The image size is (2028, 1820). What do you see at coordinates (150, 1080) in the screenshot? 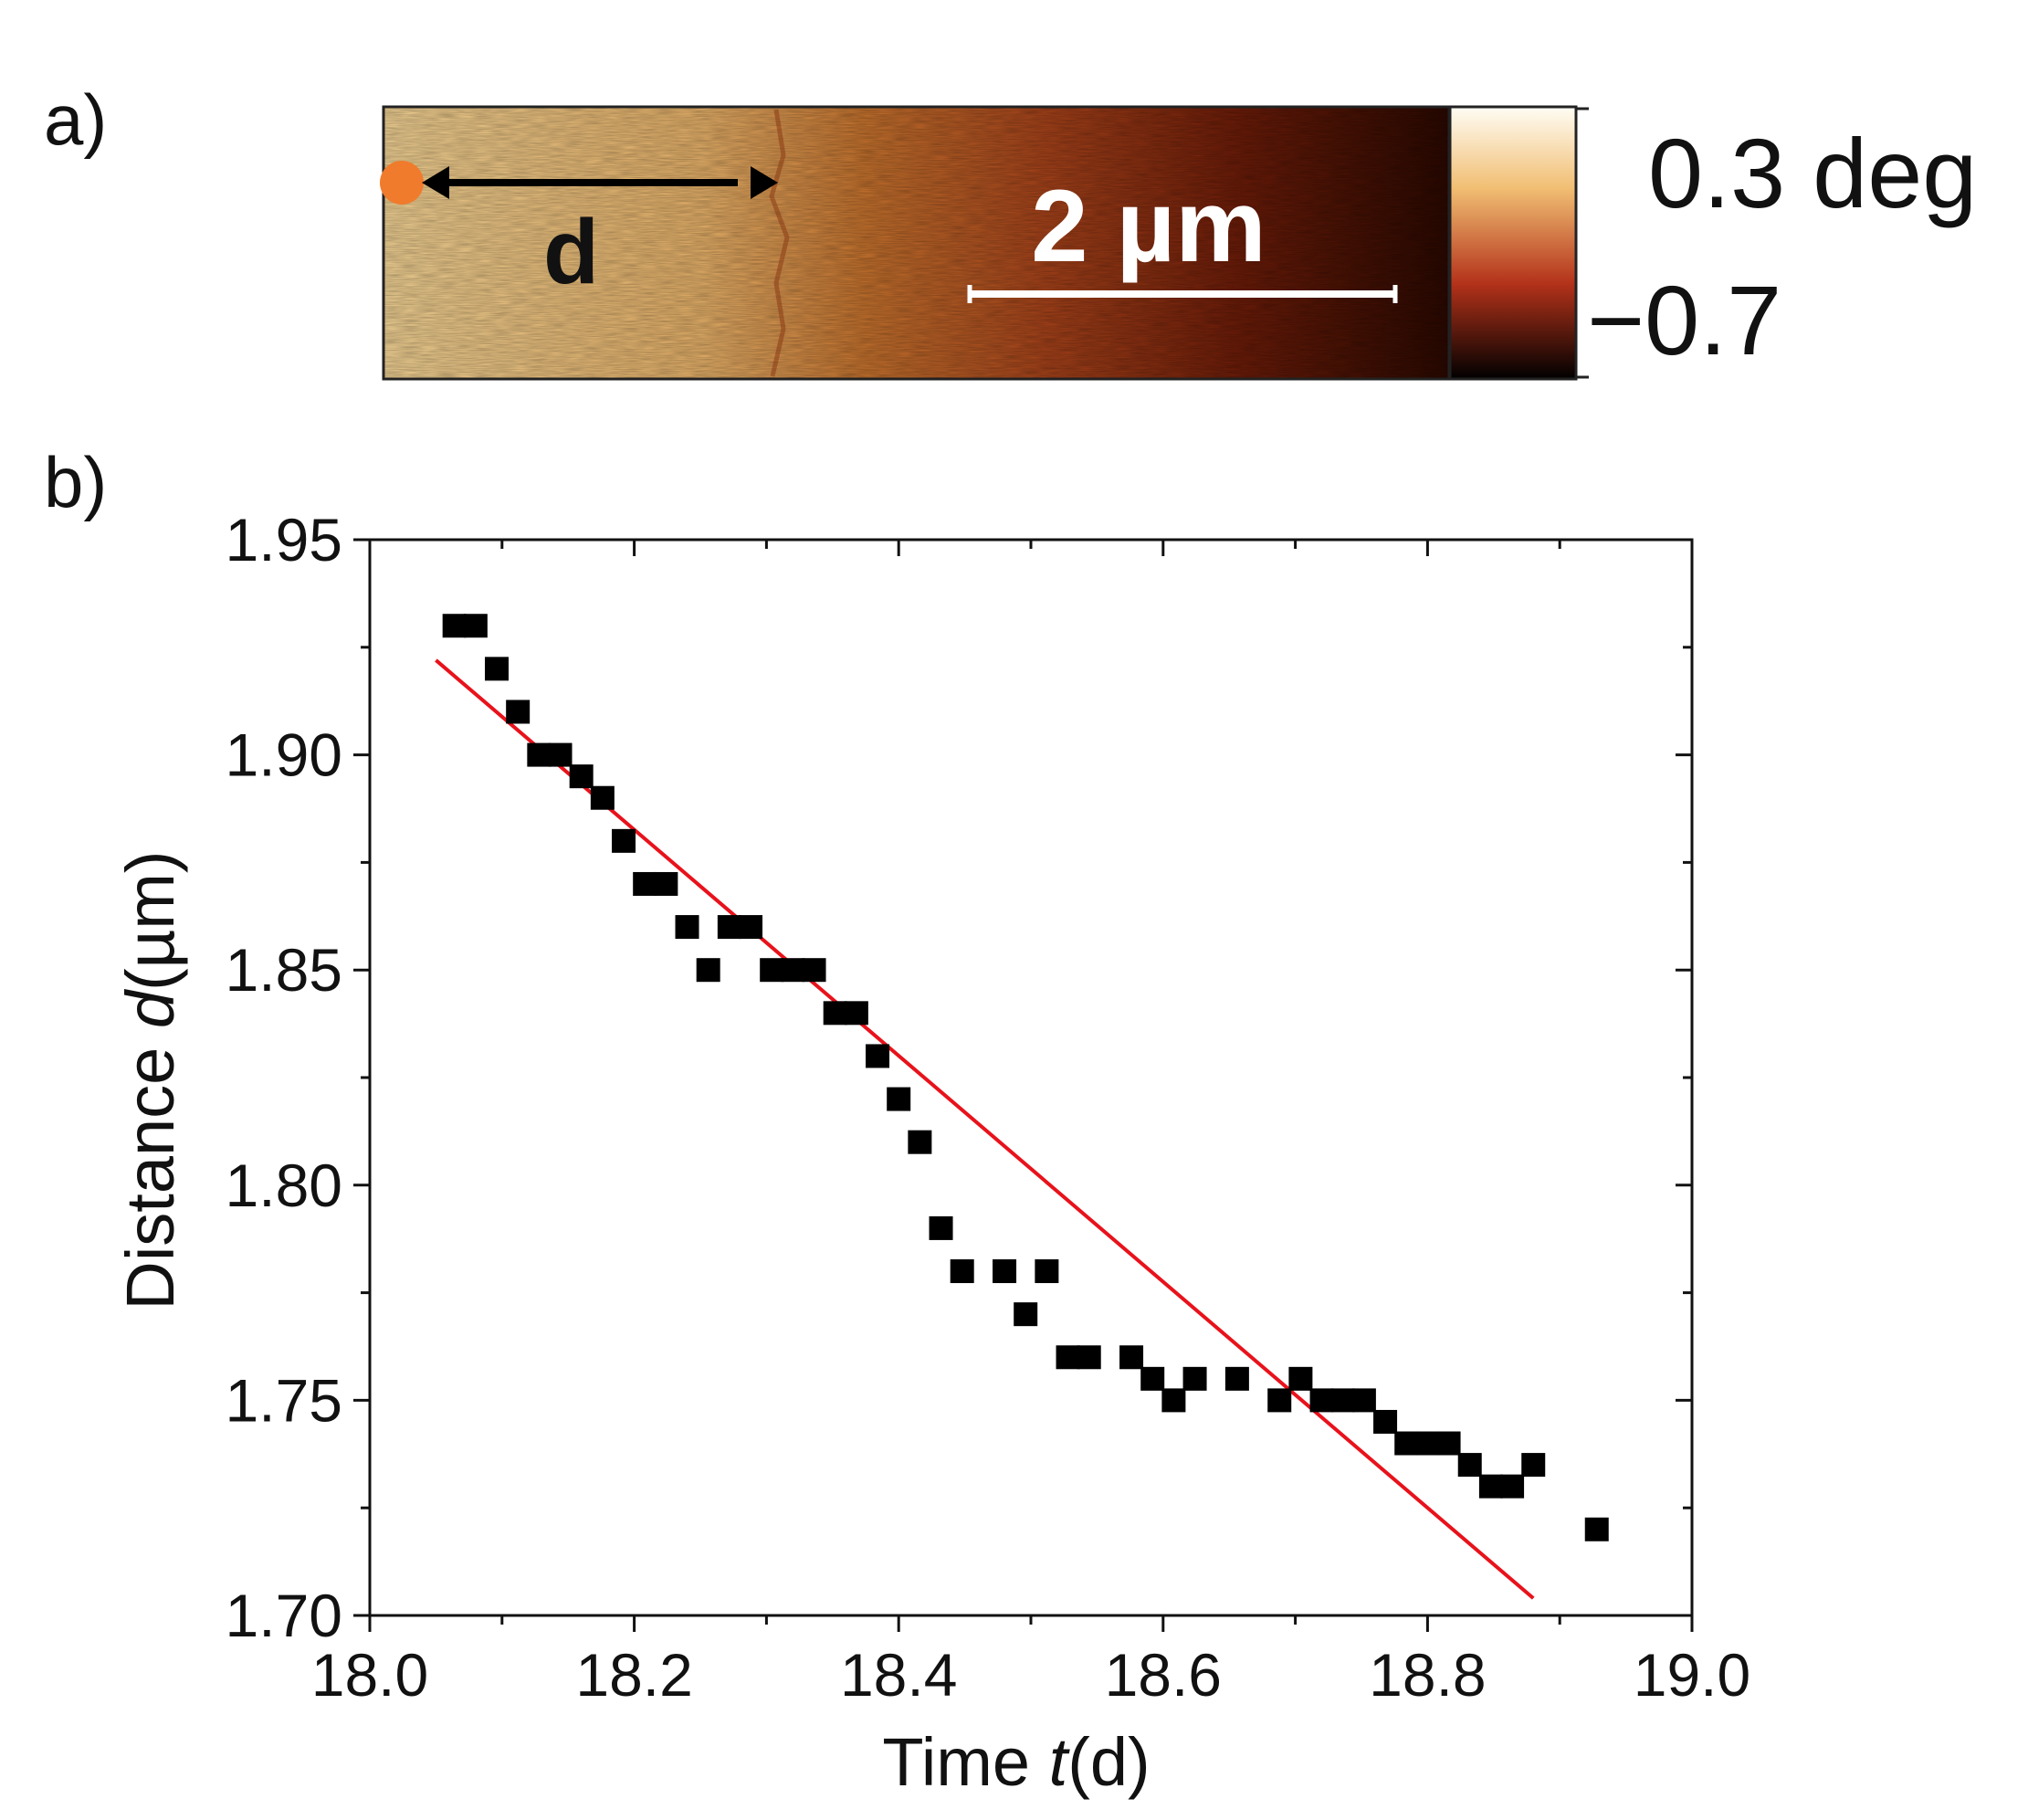
I see `y-axis-title: Distance d(µm)` at bounding box center [150, 1080].